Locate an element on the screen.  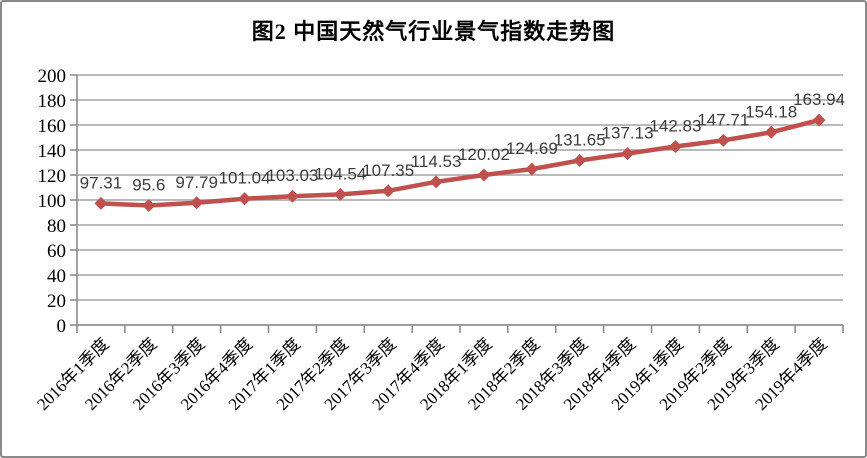
y-axis-labels: 0 20 40 60 80 100 120 140 160 180 200 is located at coordinates (52, 201).